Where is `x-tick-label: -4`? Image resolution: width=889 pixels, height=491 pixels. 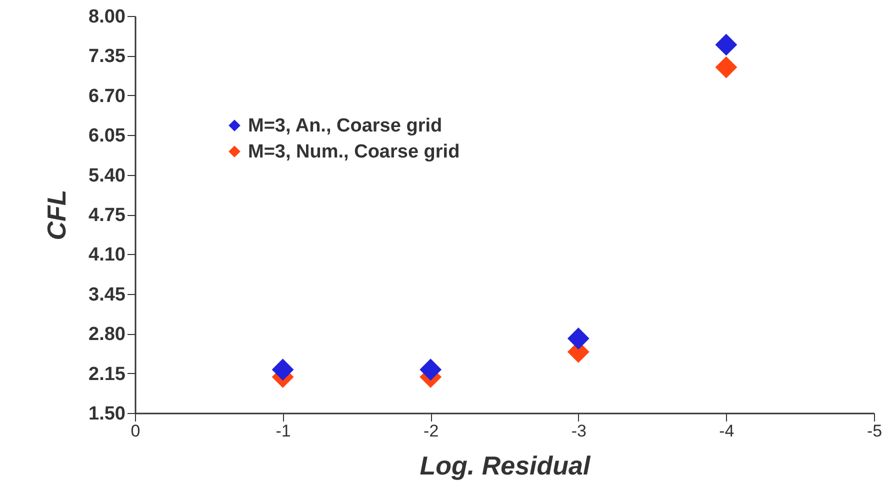
x-tick-label: -4 is located at coordinates (726, 431).